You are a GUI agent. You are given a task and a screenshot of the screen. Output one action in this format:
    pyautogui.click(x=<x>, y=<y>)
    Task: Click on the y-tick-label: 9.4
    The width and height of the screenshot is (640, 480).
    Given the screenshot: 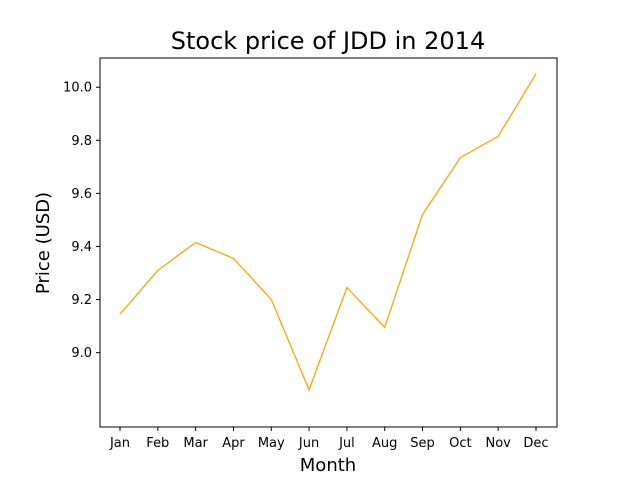 What is the action you would take?
    pyautogui.click(x=81, y=247)
    